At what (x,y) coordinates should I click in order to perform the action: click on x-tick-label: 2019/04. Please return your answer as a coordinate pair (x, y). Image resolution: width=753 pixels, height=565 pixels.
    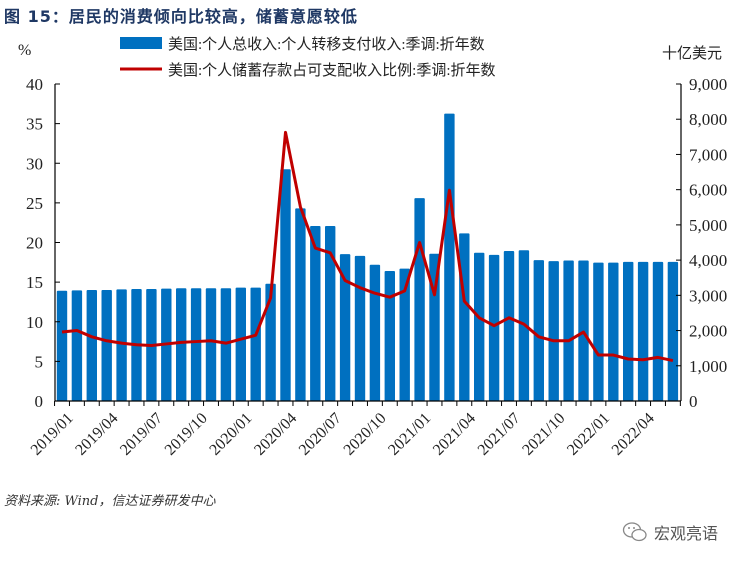
    Looking at the image, I should click on (96, 434).